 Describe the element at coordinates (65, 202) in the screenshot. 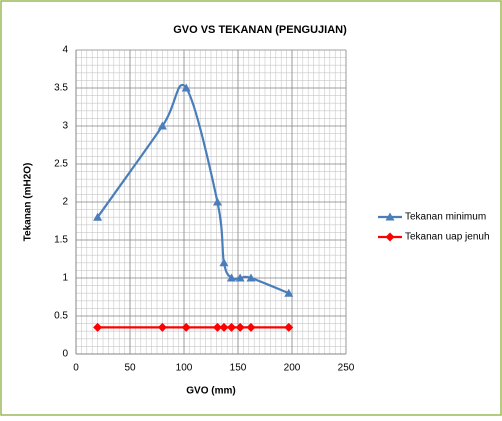

I see `y-tick-label: 2` at that location.